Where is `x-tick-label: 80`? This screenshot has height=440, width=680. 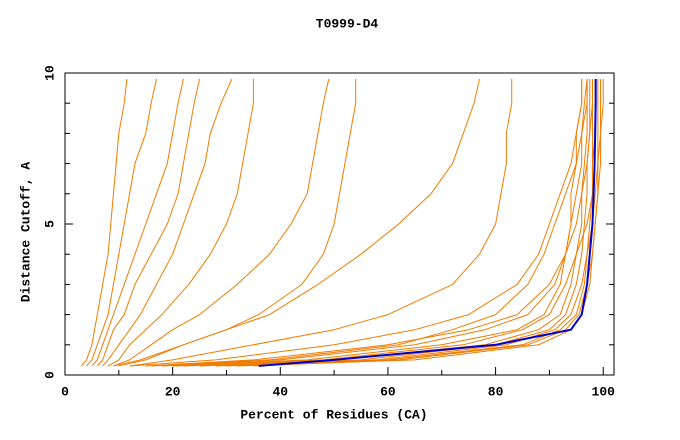
x-tick-label: 80 is located at coordinates (496, 391).